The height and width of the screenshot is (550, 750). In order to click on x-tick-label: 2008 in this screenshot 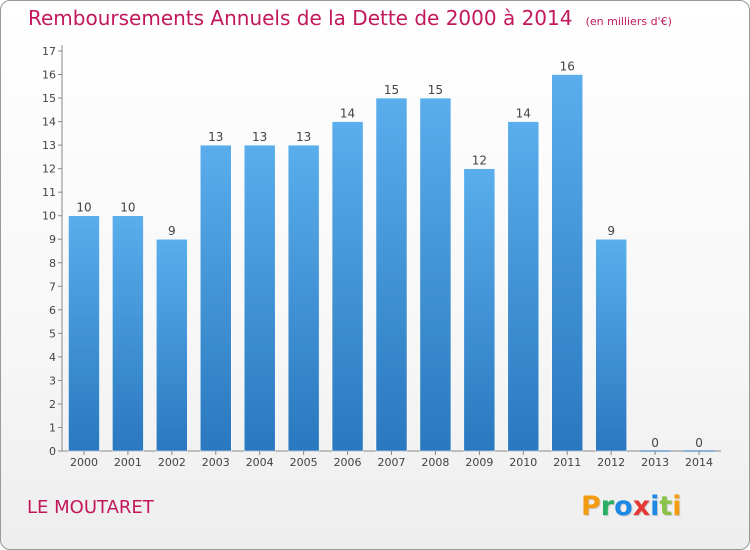, I will do `click(435, 462)`.